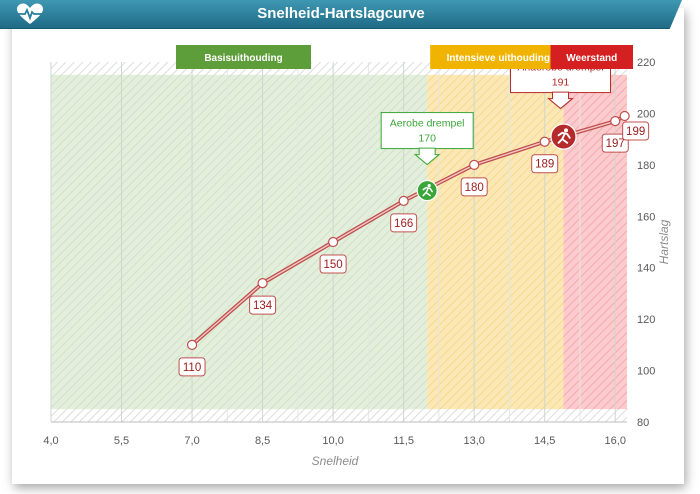 The image size is (700, 494). I want to click on zone-label: Basisuithouding, so click(243, 57).